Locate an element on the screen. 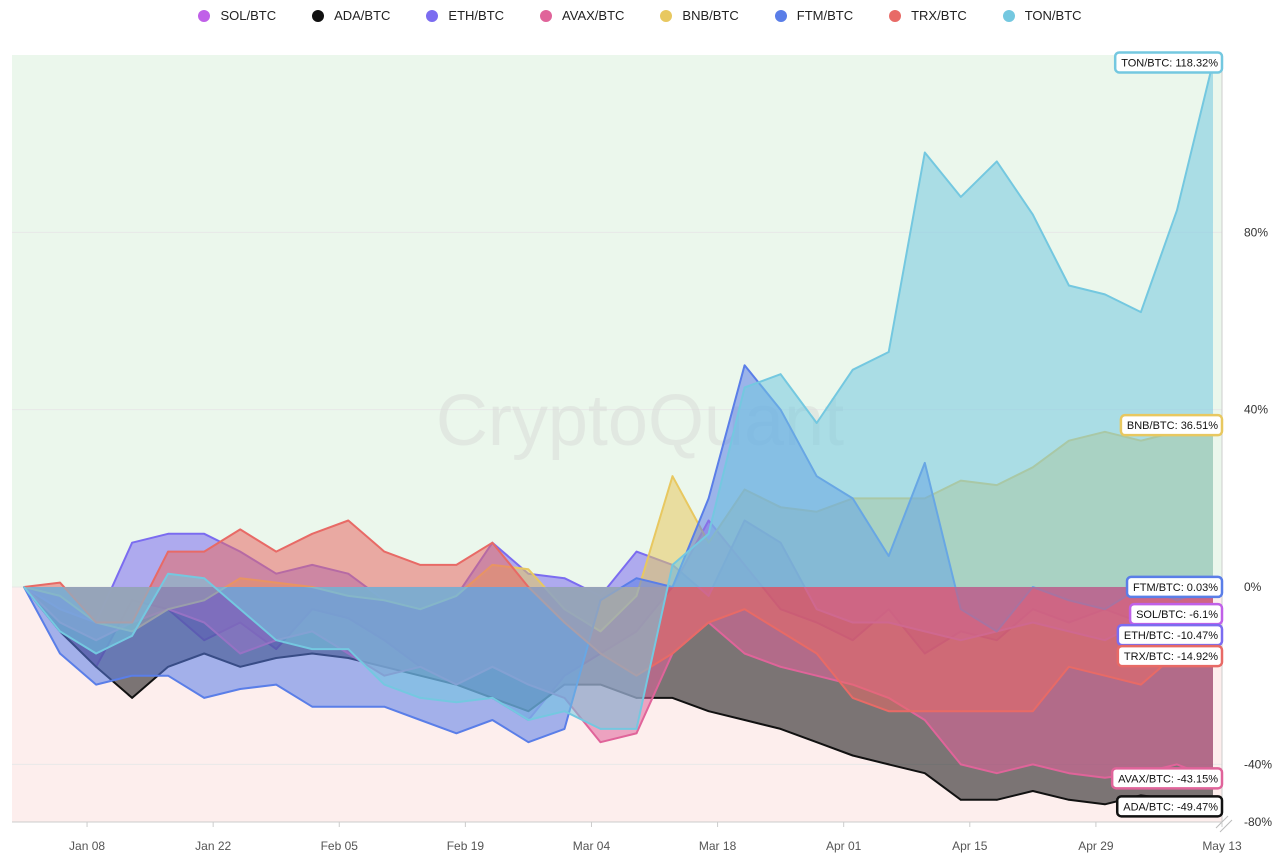 The height and width of the screenshot is (862, 1280). legend-item-bnb-btc: BNB/BTC is located at coordinates (699, 15).